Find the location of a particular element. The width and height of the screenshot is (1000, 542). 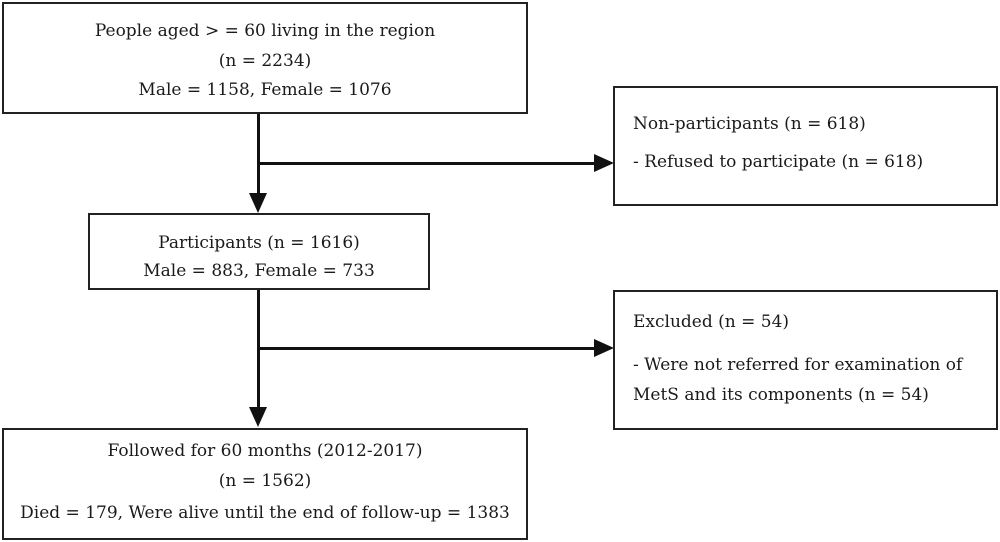

nonparticipants-title: Non-participants (n = 618) is located at coordinates (749, 124).